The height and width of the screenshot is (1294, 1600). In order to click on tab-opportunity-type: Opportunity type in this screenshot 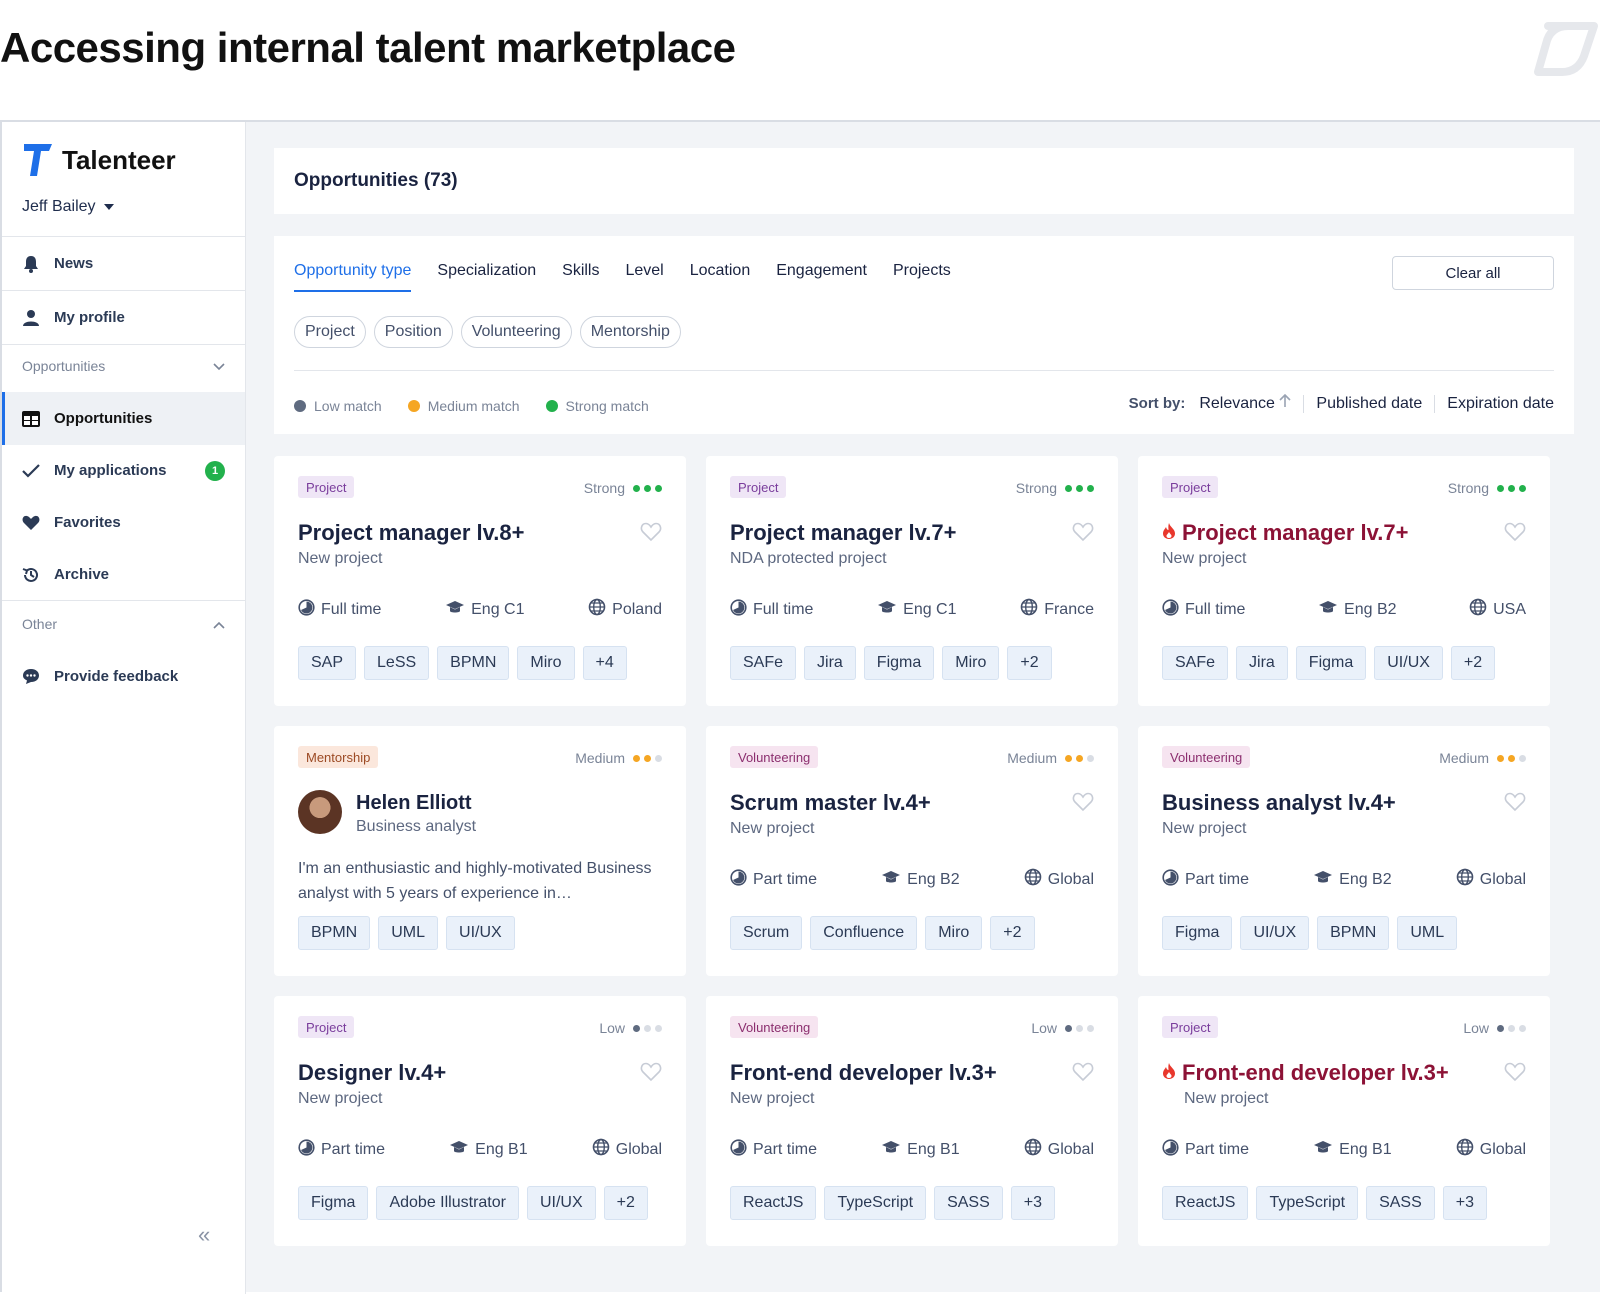, I will do `click(353, 277)`.